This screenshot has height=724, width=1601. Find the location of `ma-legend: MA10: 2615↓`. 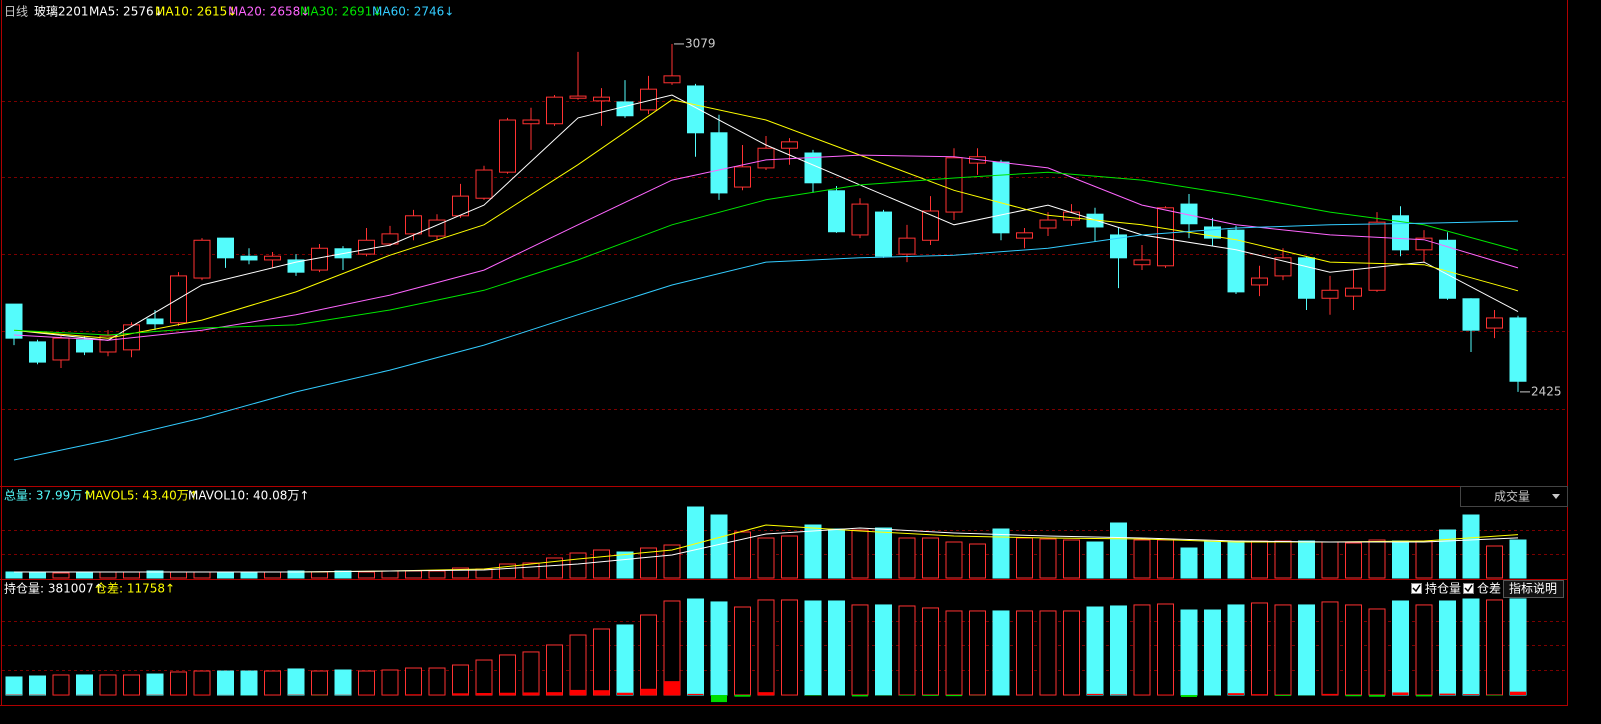

ma-legend: MA10: 2615↓ is located at coordinates (196, 12).